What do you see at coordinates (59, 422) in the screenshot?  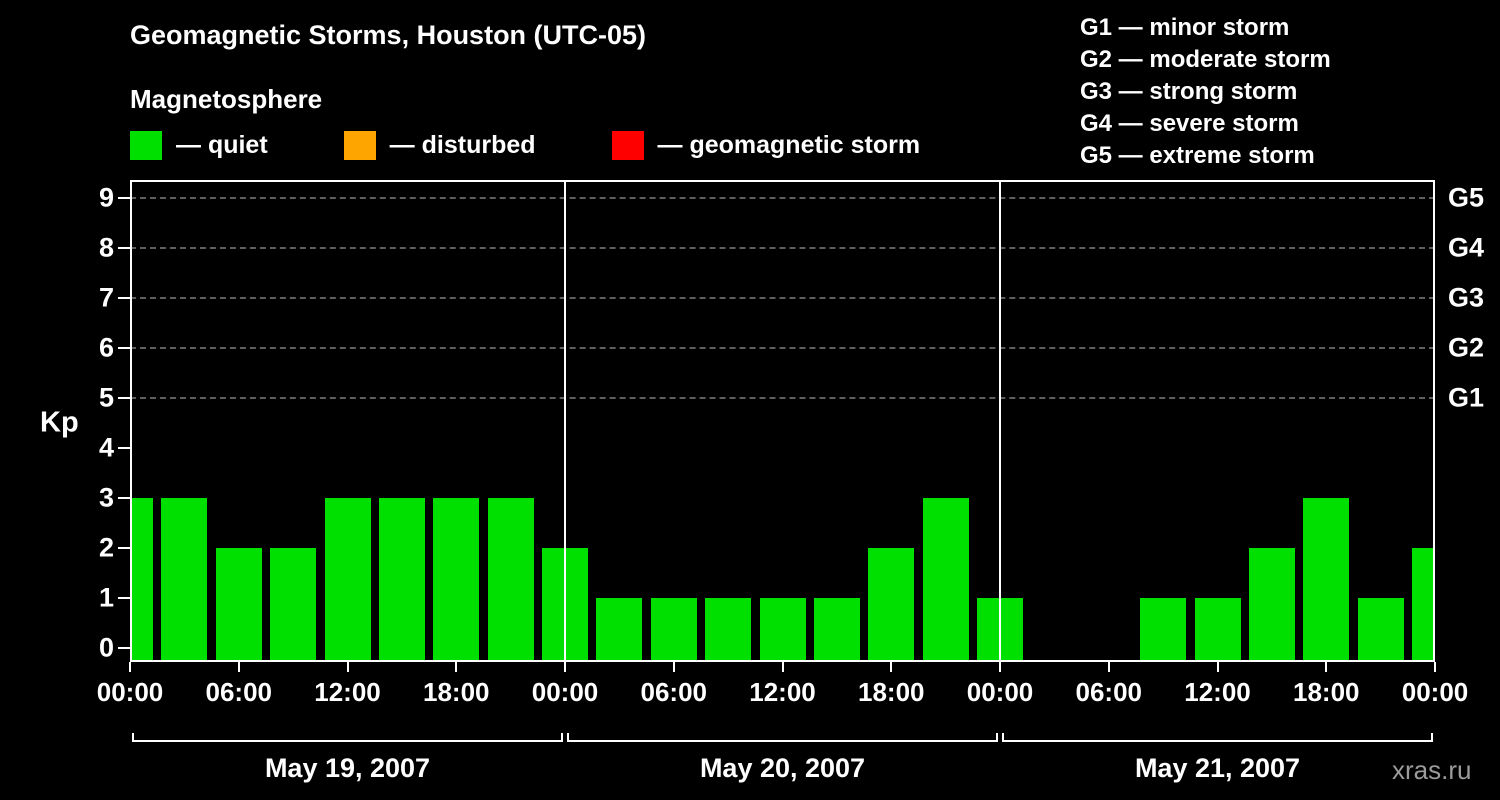 I see `y-axis-title: Kp` at bounding box center [59, 422].